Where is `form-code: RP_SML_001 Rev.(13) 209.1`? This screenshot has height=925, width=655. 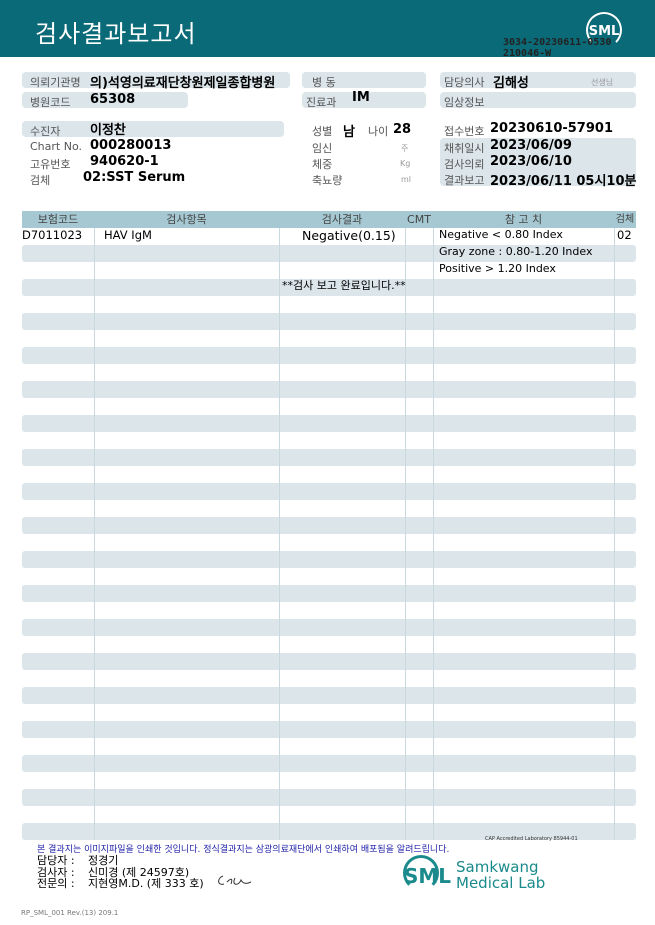
form-code: RP_SML_001 Rev.(13) 209.1 is located at coordinates (70, 913).